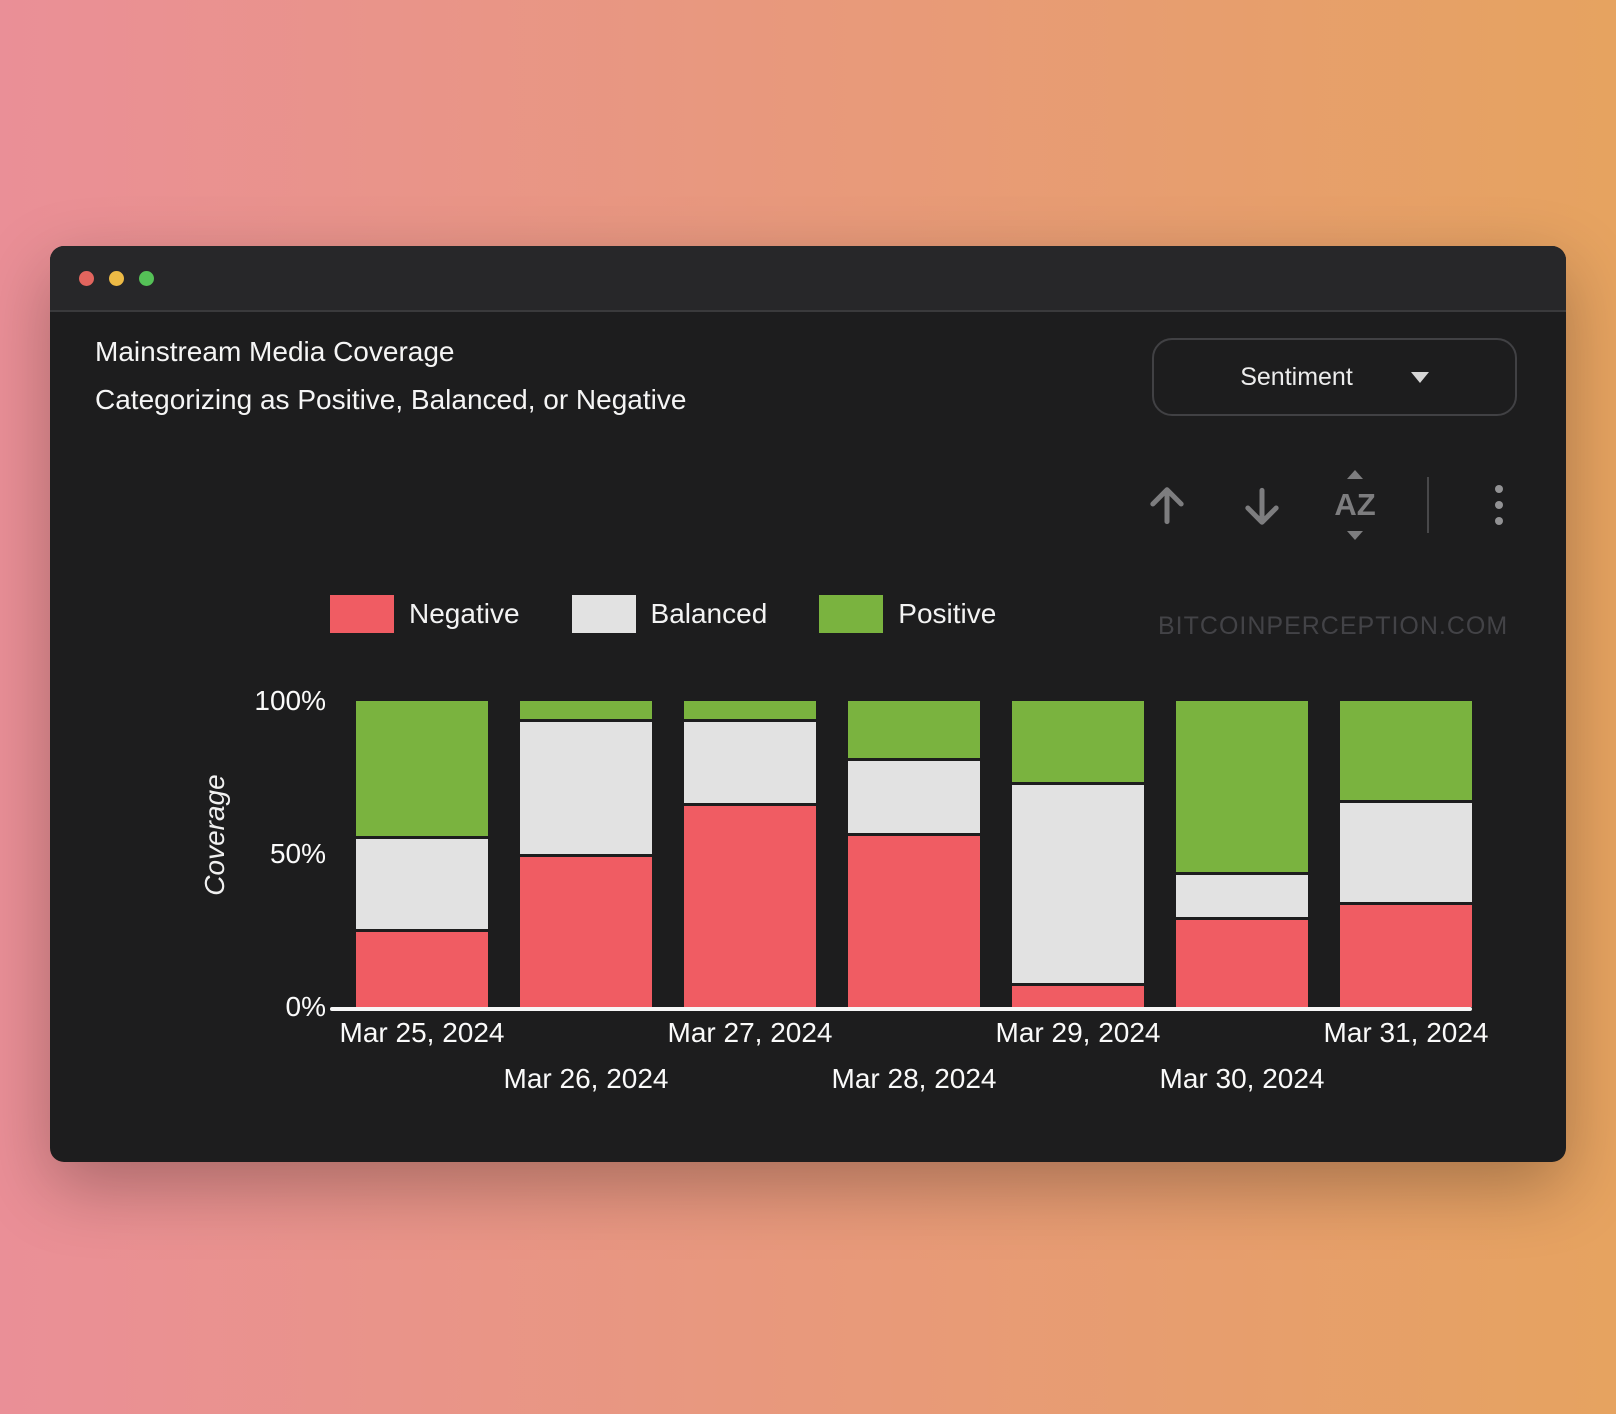 The height and width of the screenshot is (1414, 1616). Describe the element at coordinates (750, 906) in the screenshot. I see `bar-segment-negative-mar-27-2024` at that location.